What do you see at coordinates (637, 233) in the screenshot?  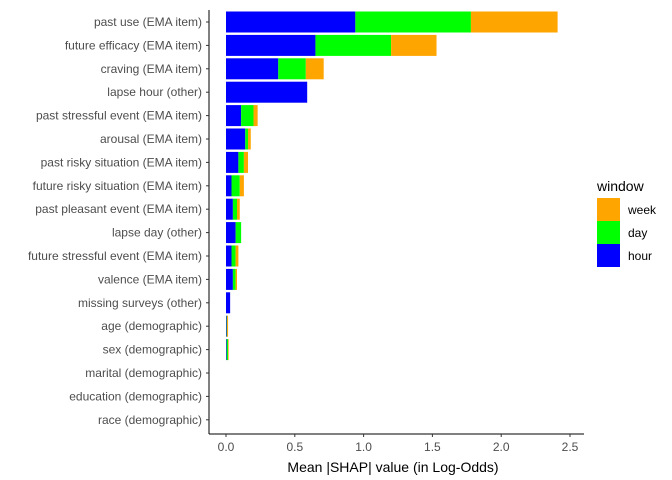 I see `legend-label-day: day` at bounding box center [637, 233].